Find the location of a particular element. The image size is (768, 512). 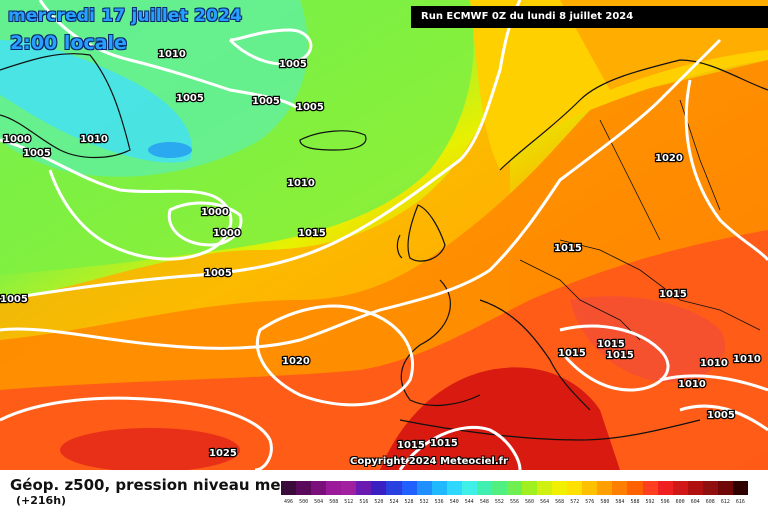

scale-label: 504 is located at coordinates (319, 502).